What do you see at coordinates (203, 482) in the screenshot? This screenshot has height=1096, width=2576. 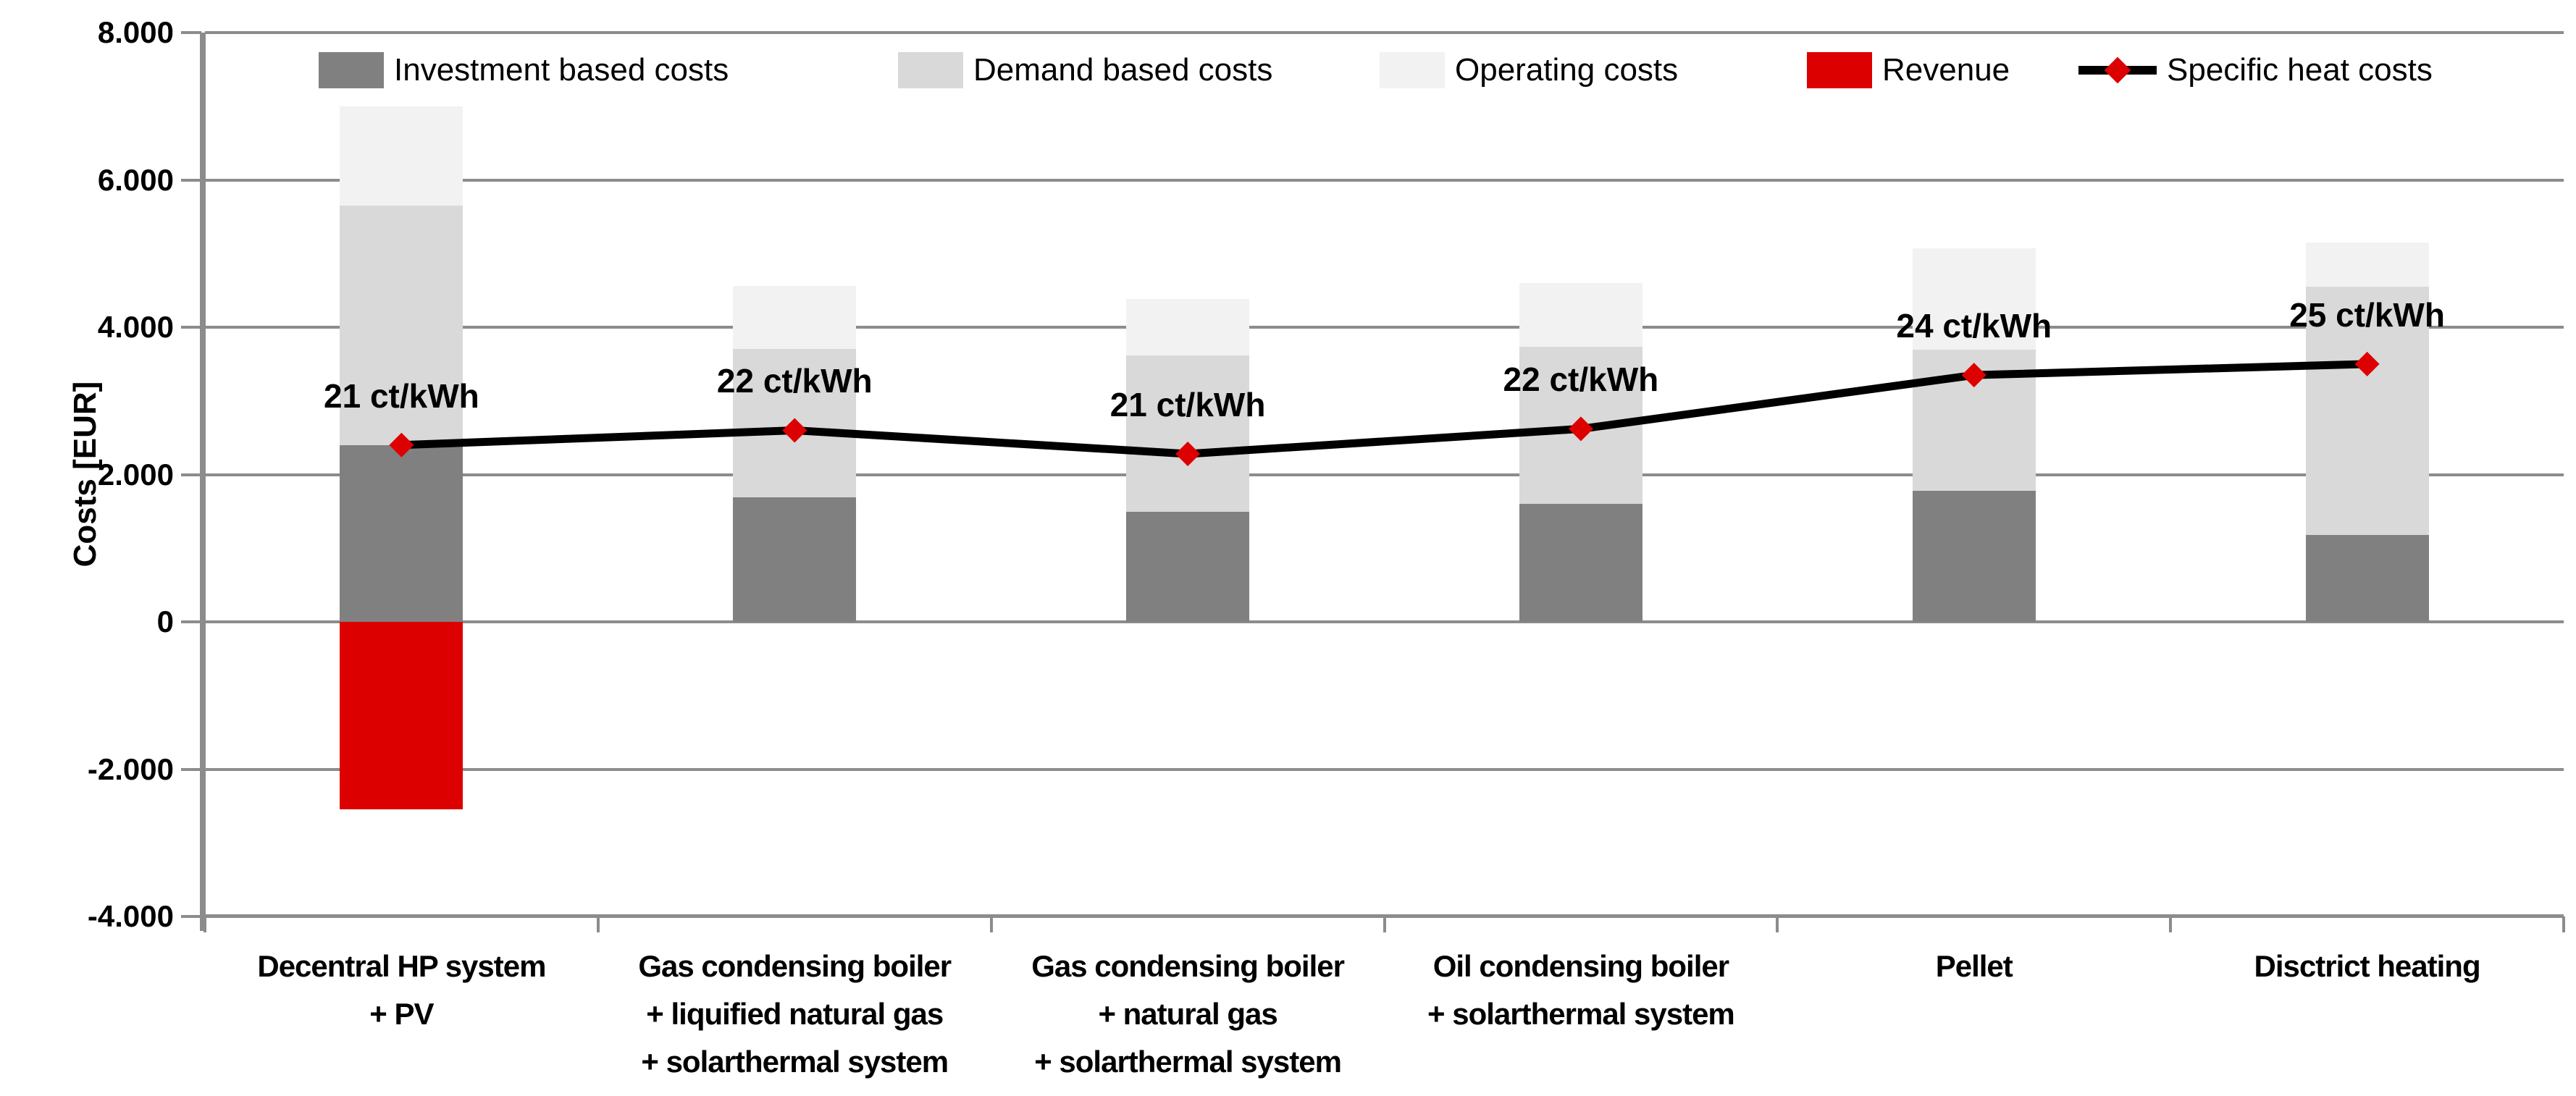 I see `y-axis-line` at bounding box center [203, 482].